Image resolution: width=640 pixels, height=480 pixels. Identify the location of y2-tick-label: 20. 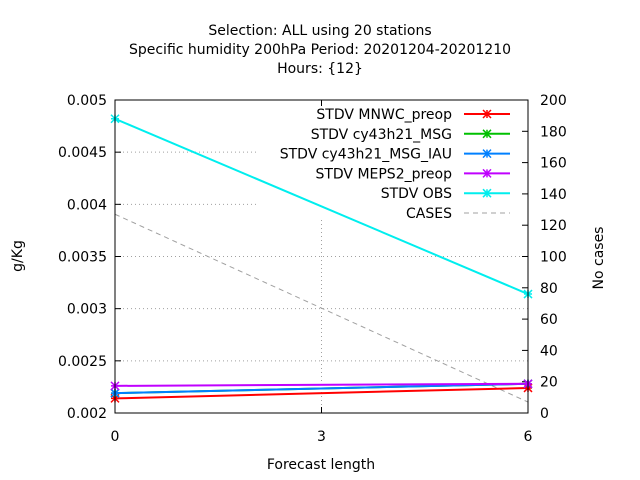
(549, 383).